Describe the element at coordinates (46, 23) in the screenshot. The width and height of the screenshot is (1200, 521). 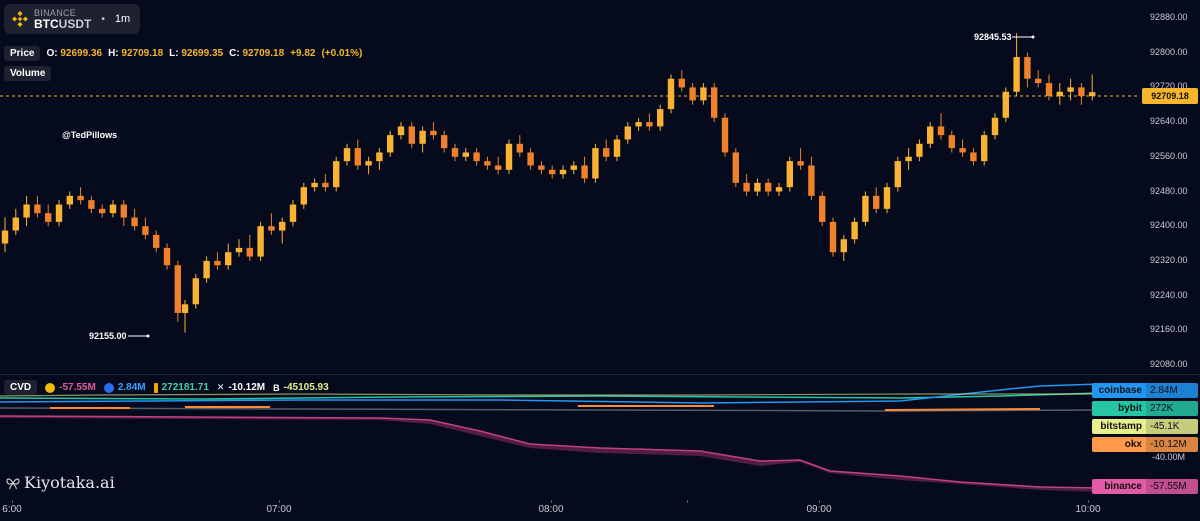
I see `symbol-base: BTC` at that location.